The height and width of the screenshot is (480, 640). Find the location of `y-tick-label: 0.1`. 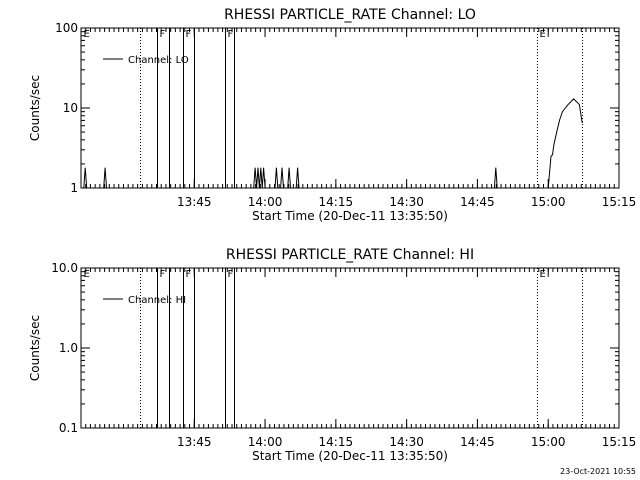

y-tick-label: 0.1 is located at coordinates (68, 428).